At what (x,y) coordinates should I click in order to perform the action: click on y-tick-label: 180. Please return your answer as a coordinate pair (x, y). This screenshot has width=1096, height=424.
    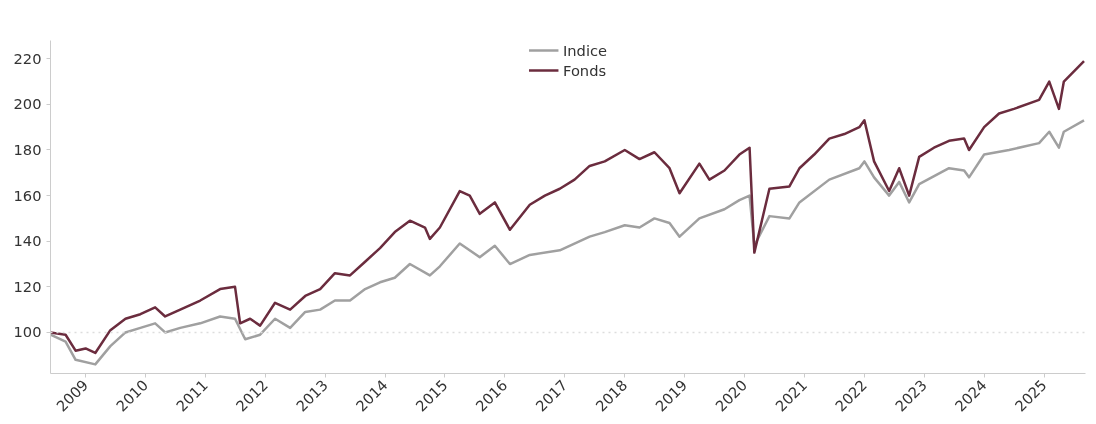
    Looking at the image, I should click on (27, 149).